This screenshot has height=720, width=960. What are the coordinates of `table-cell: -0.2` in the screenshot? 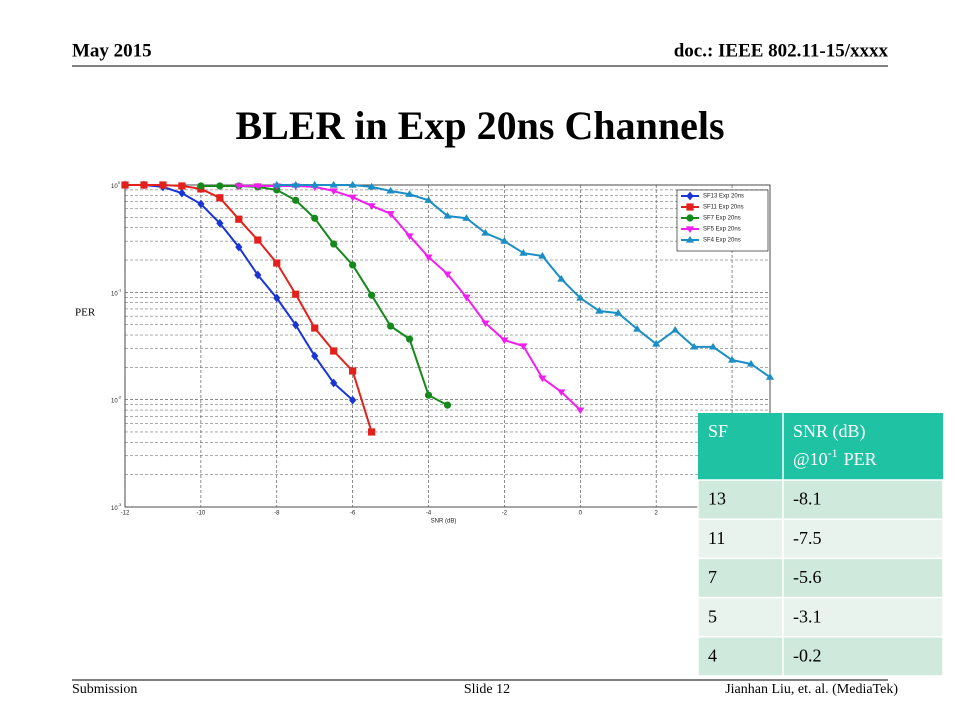 It's located at (807, 656).